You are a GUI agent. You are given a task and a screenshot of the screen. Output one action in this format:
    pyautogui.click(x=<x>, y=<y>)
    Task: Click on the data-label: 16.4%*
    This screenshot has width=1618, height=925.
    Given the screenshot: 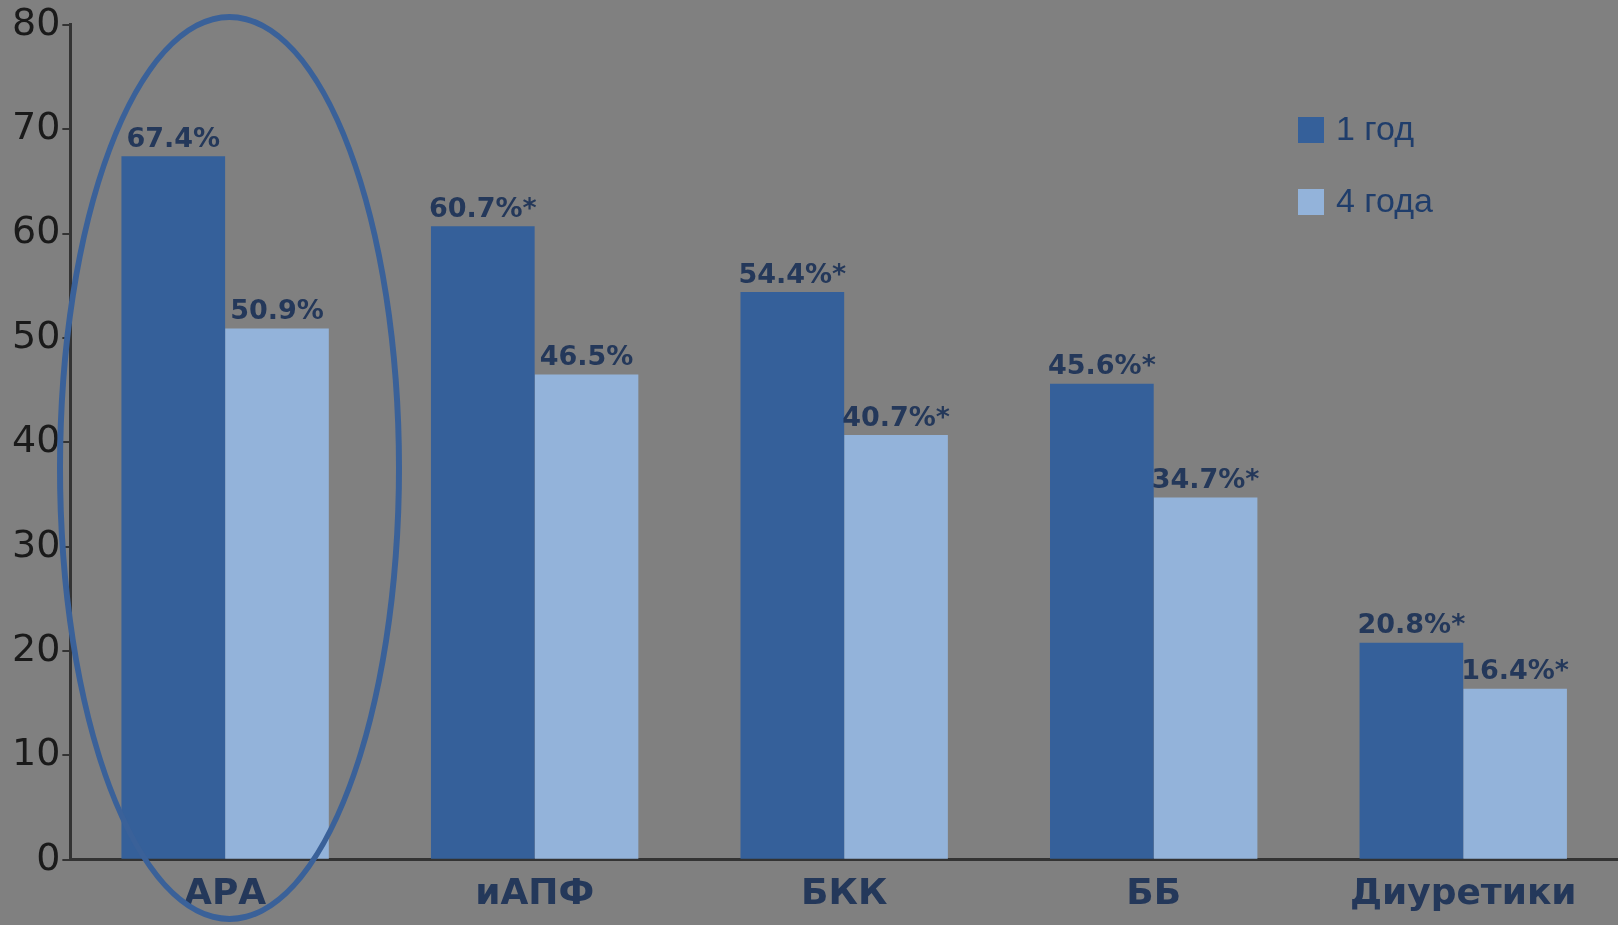 What is the action you would take?
    pyautogui.click(x=1515, y=670)
    